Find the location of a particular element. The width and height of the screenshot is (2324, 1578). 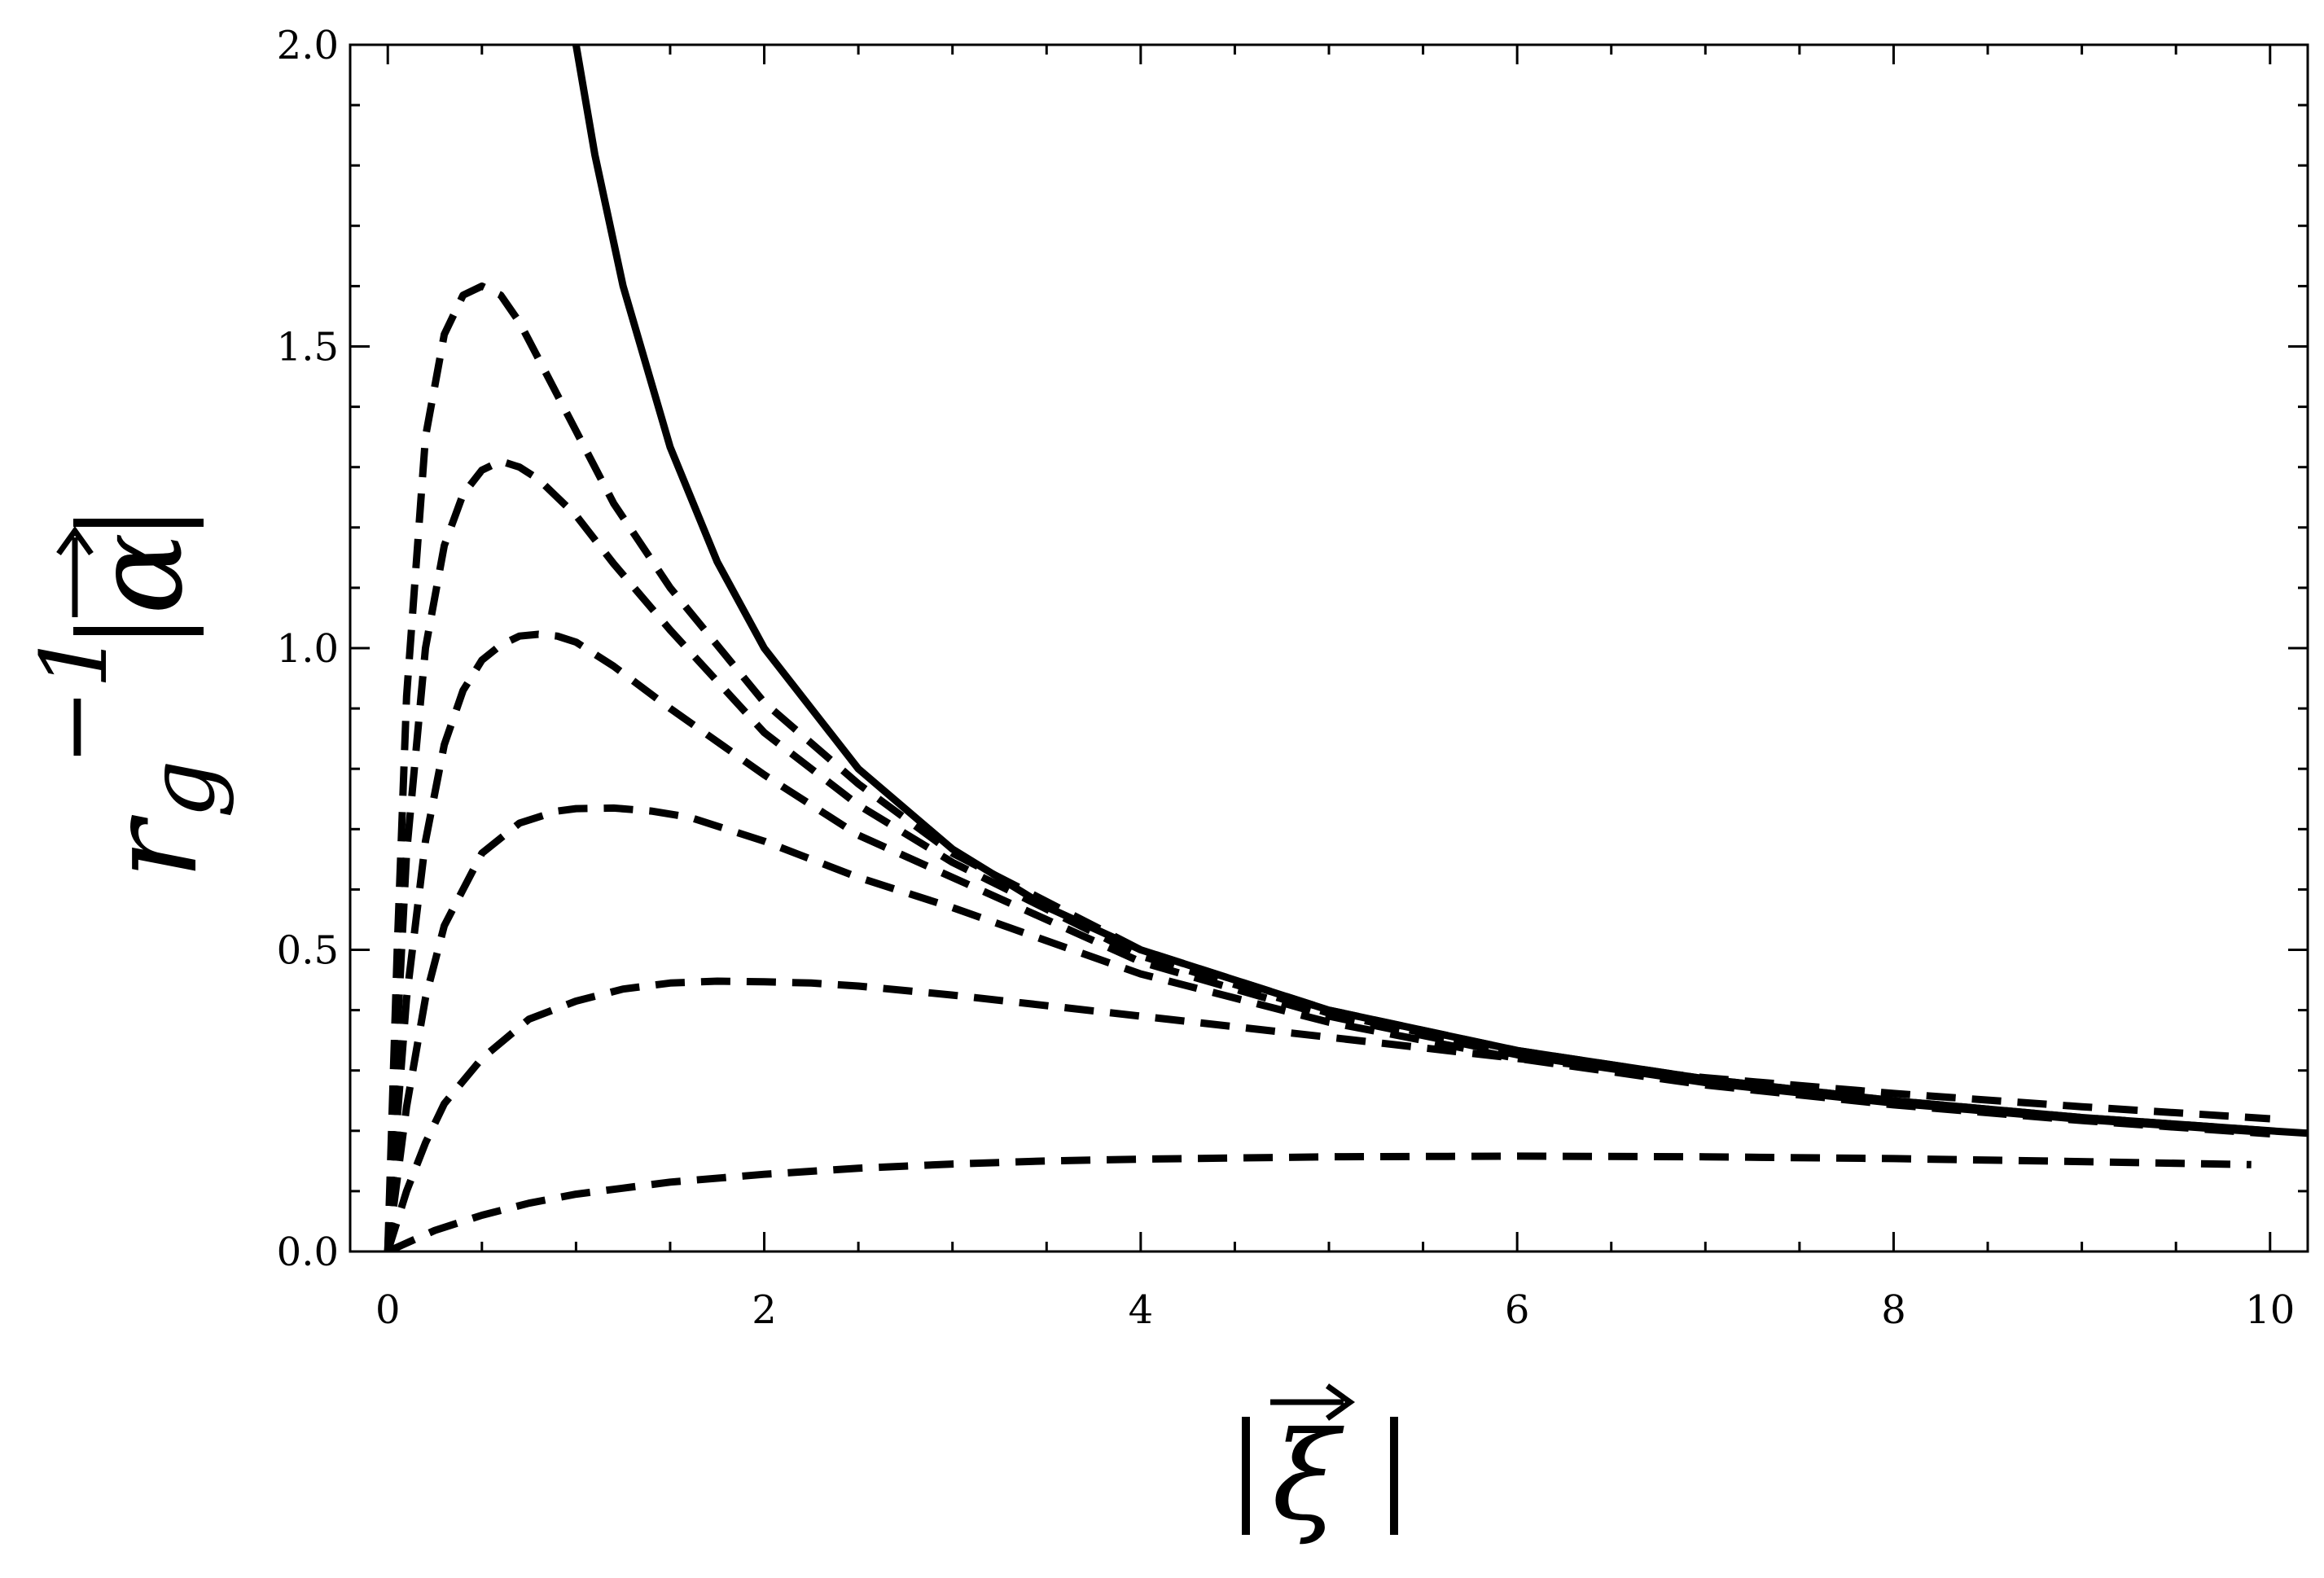

y-axis-title-alpha: α is located at coordinates (139, 574).